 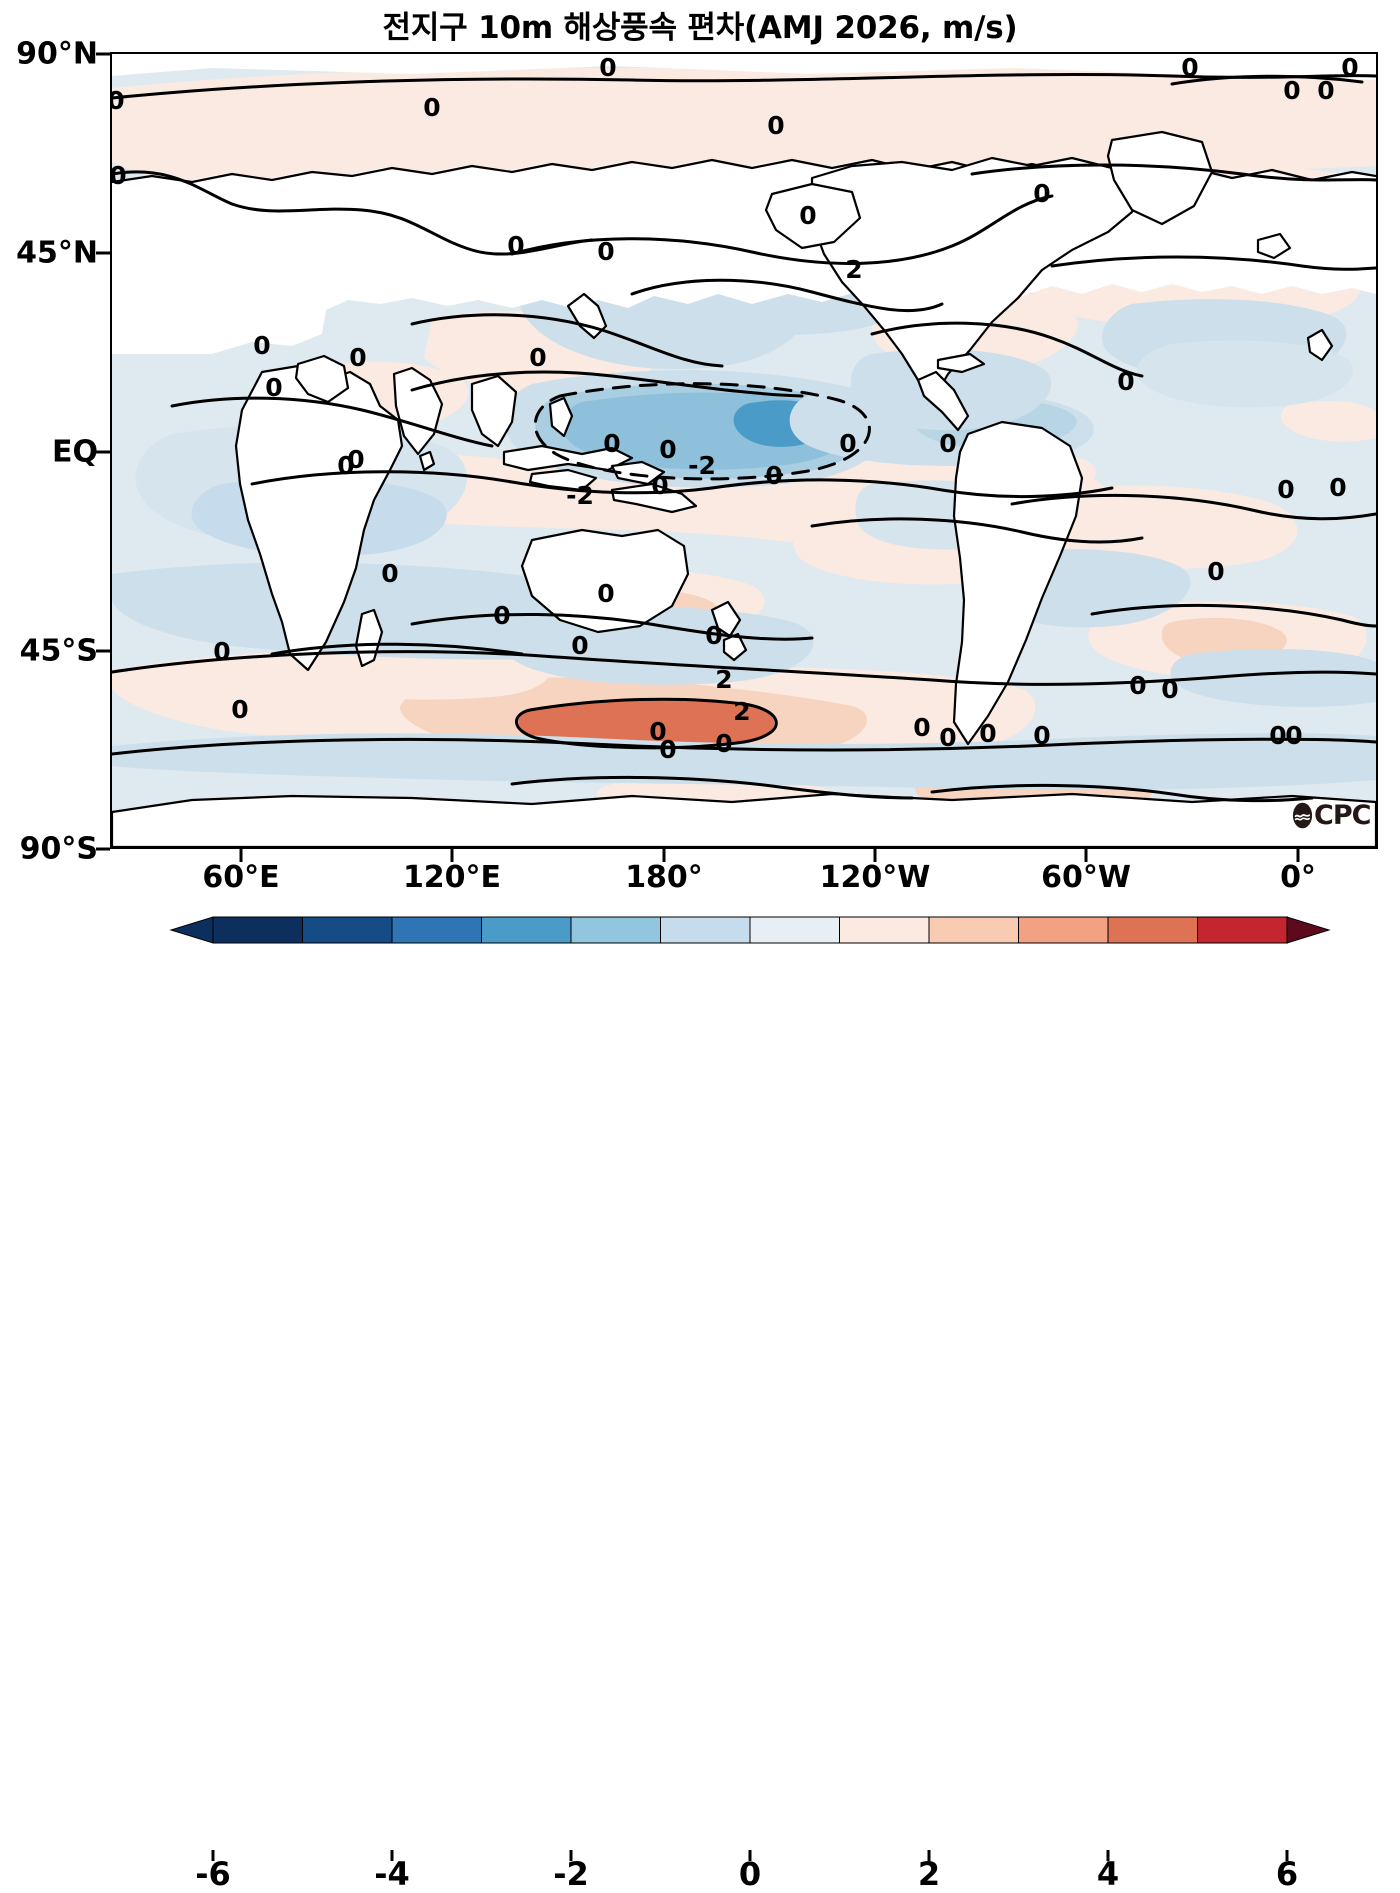 What do you see at coordinates (1086, 855) in the screenshot?
I see `xtick-mark-60w` at bounding box center [1086, 855].